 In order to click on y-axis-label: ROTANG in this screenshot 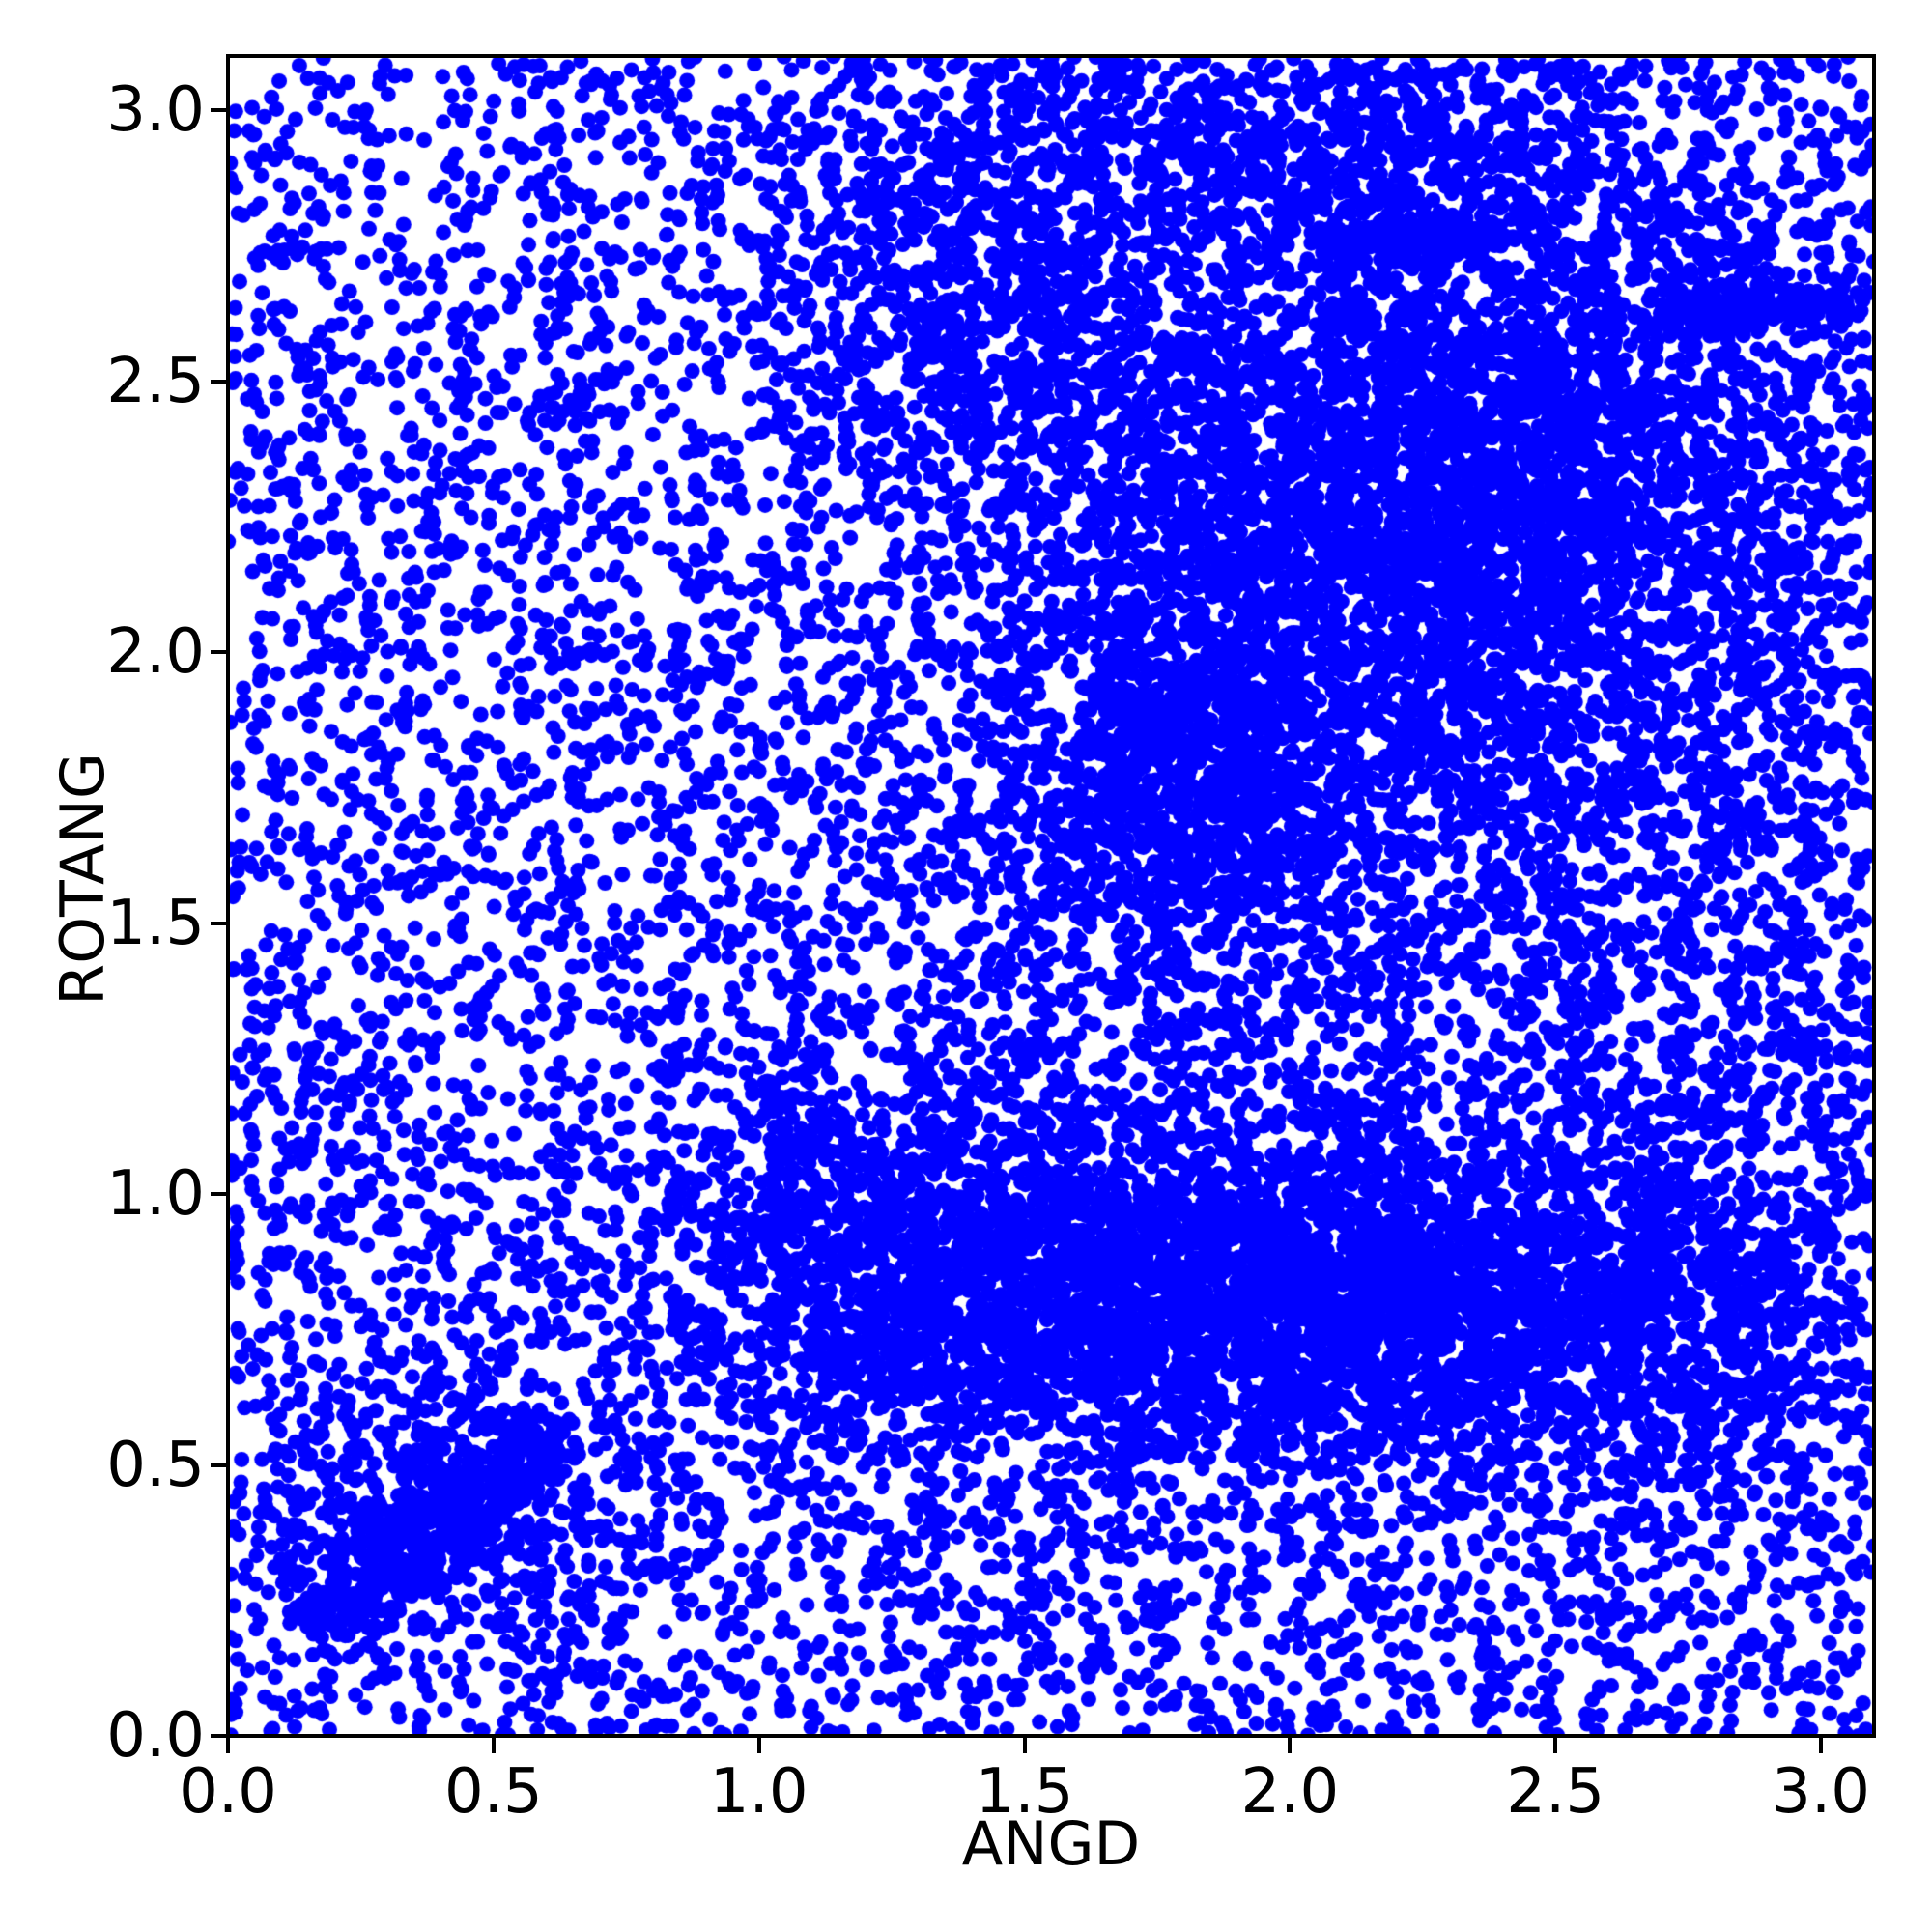, I will do `click(82, 879)`.